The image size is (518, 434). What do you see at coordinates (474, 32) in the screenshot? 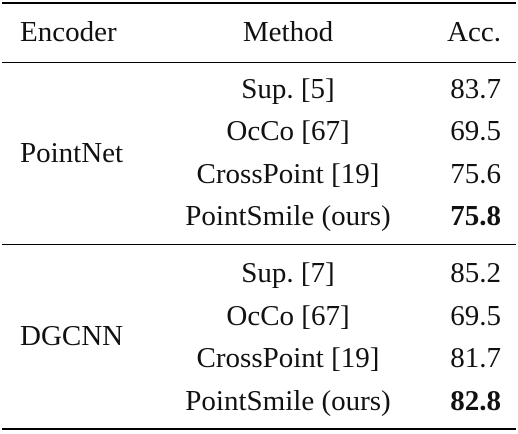
I see `header-accuracy: Acc.` at bounding box center [474, 32].